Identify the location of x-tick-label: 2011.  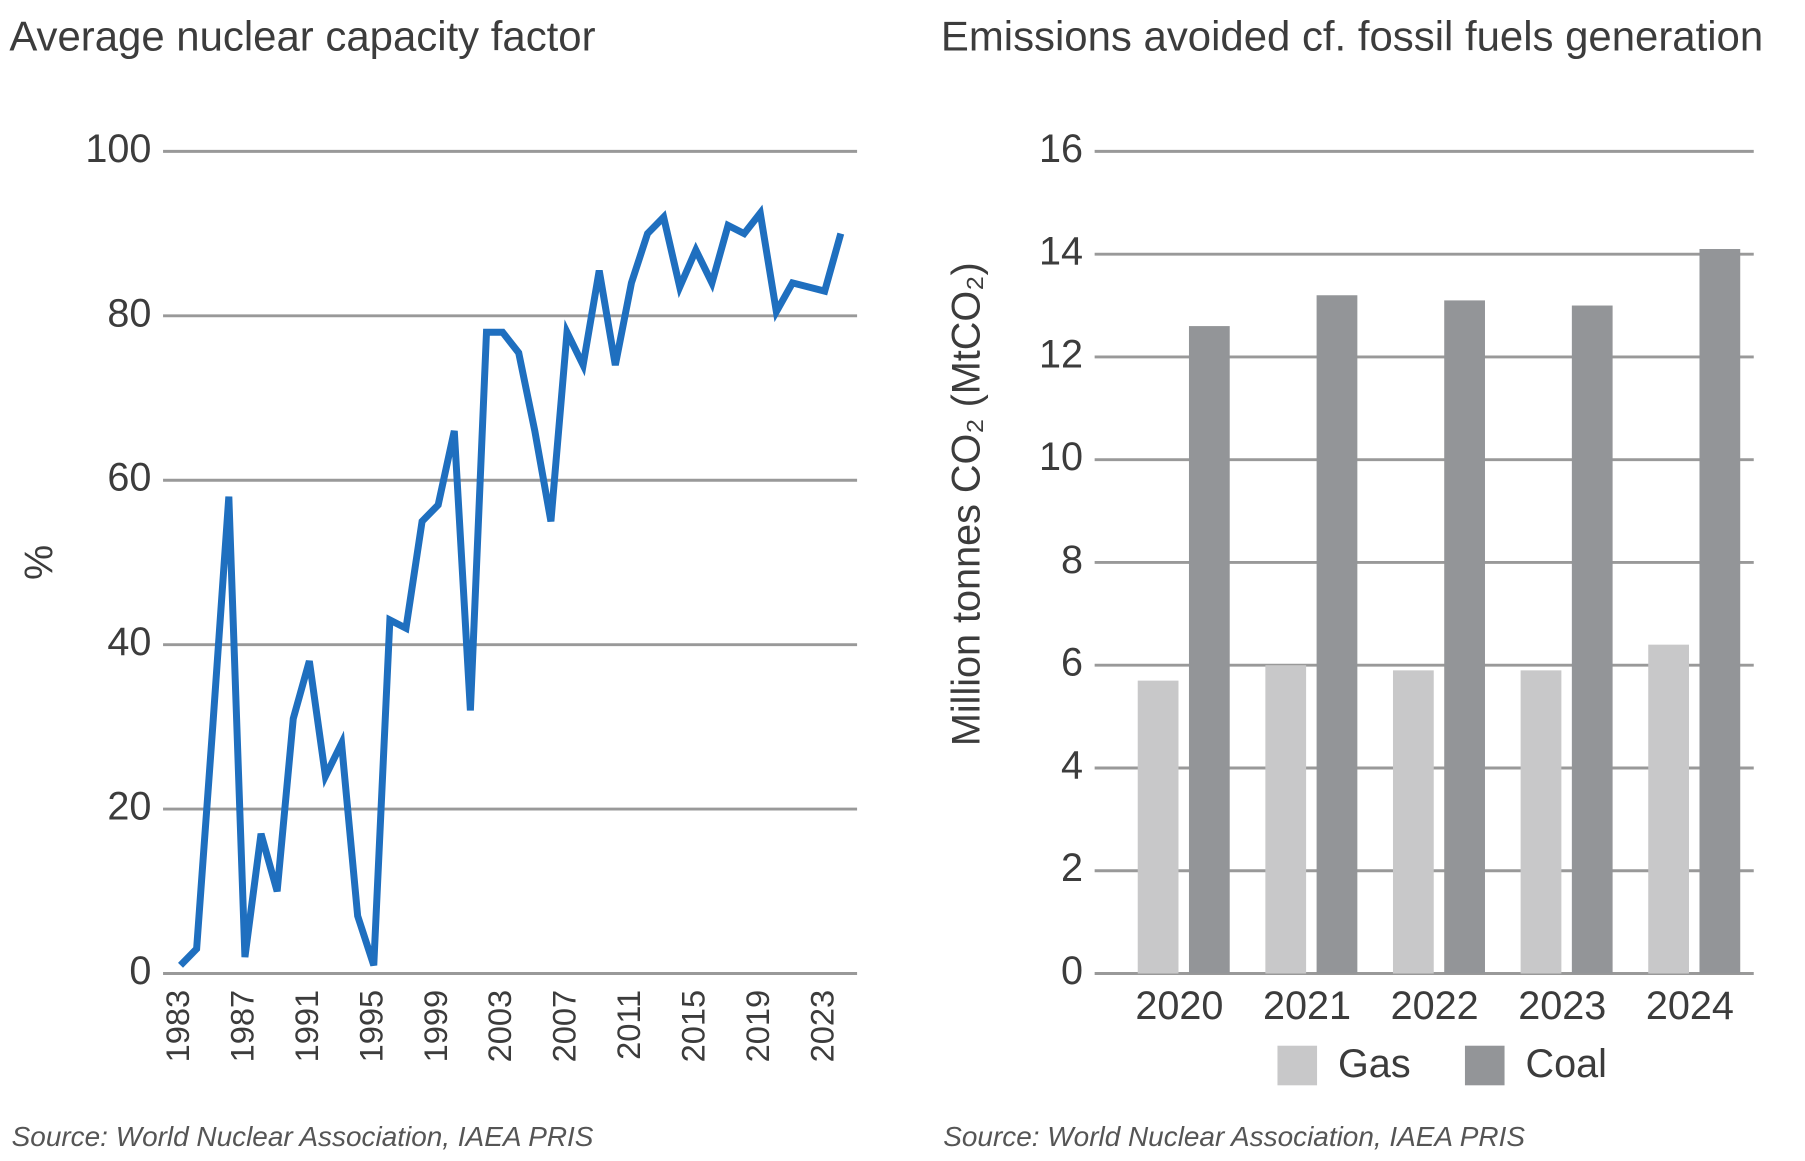
(628, 1025).